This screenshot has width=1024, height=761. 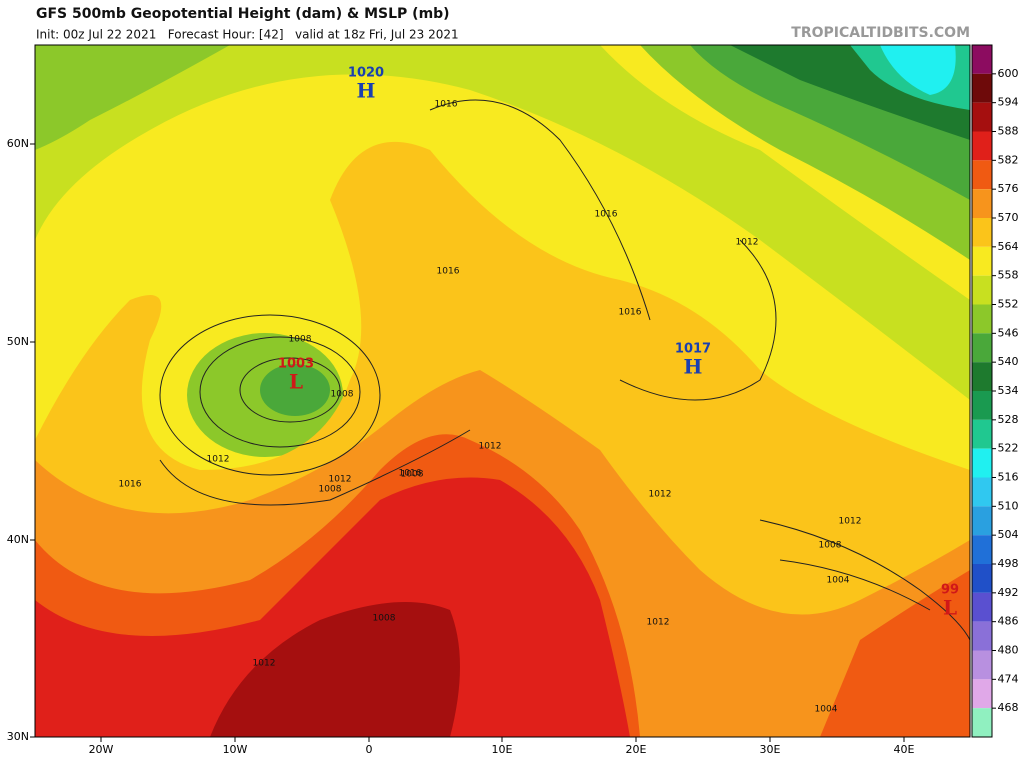 I want to click on isobar-label: 1004, so click(x=826, y=710).